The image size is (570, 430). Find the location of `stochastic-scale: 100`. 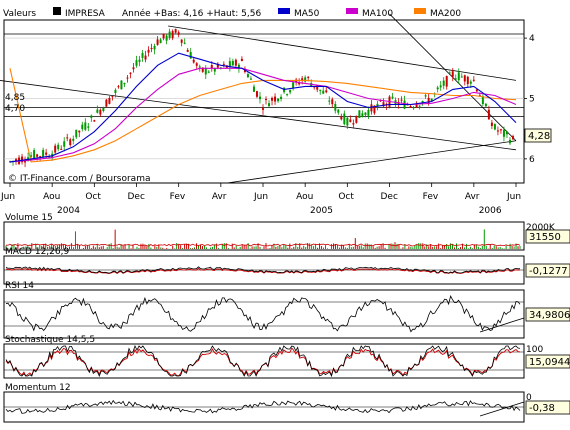

stochastic-scale: 100 is located at coordinates (534, 350).